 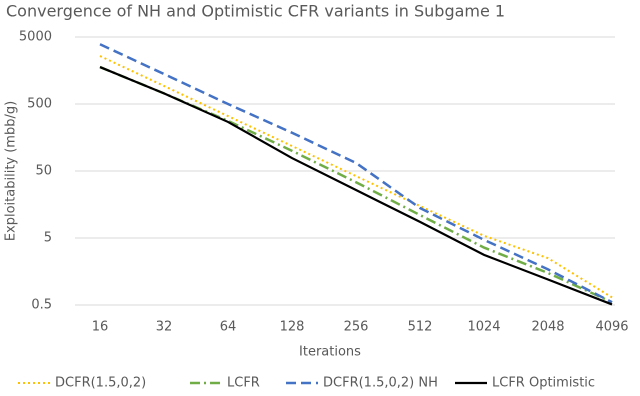 I want to click on x-tick-label: 128, so click(x=292, y=327).